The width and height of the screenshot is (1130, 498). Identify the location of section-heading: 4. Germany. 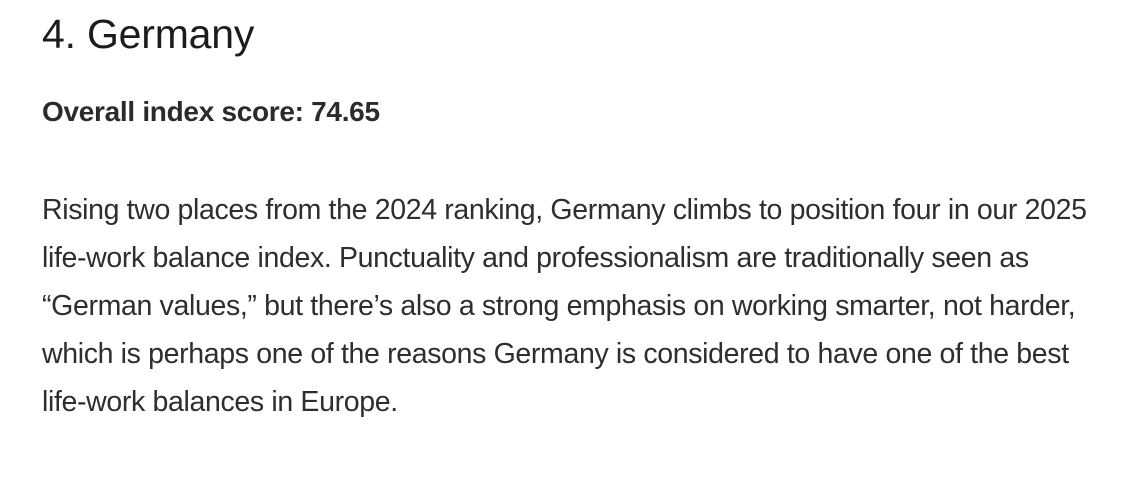
(148, 34).